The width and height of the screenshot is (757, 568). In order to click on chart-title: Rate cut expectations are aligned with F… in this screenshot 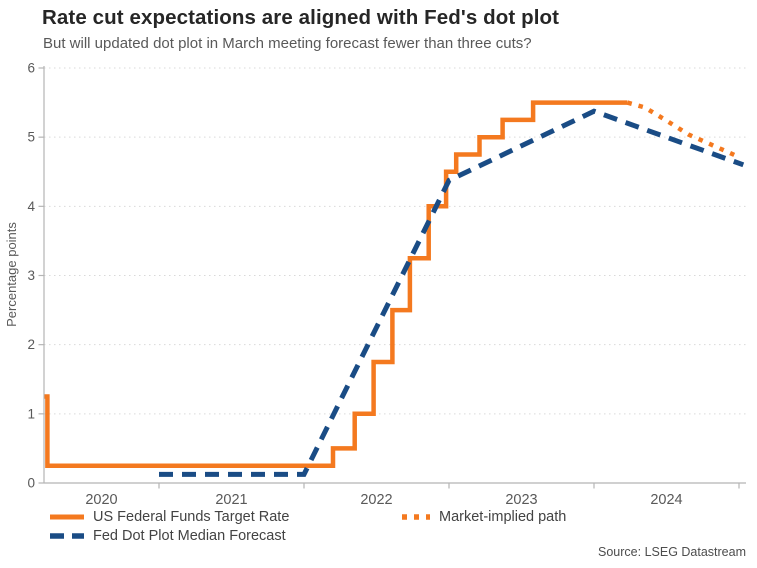, I will do `click(301, 17)`.